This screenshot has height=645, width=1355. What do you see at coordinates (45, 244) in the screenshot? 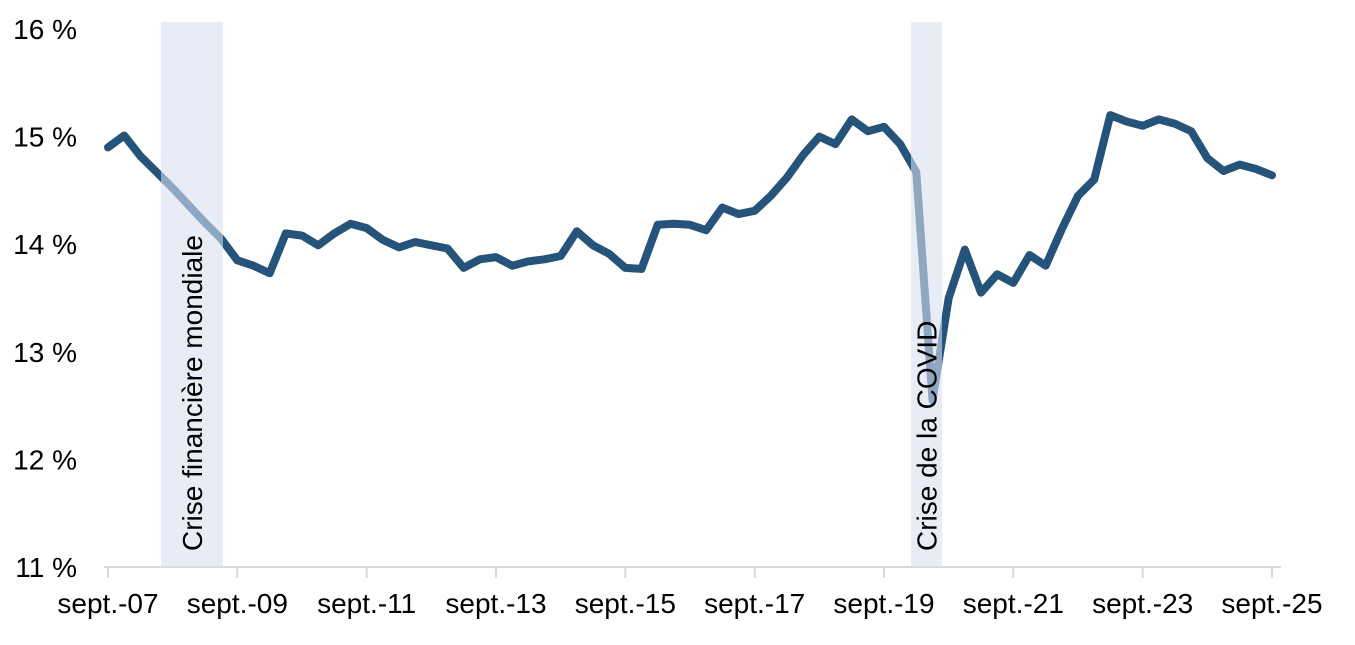
I see `y-axis-label: 14 %` at bounding box center [45, 244].